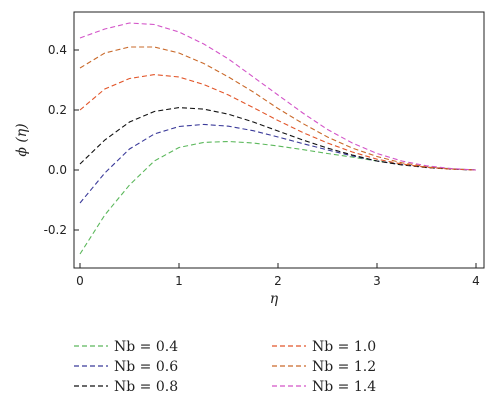 The height and width of the screenshot is (408, 500). I want to click on y-axis-title: ϕ (η), so click(22, 139).